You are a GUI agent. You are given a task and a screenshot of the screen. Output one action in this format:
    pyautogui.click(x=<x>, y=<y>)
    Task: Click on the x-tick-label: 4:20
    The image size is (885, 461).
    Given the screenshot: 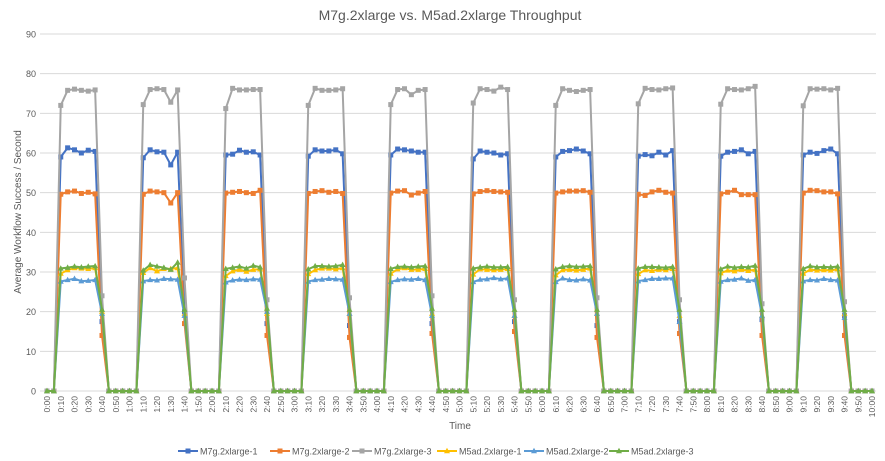 What is the action you would take?
    pyautogui.click(x=405, y=404)
    